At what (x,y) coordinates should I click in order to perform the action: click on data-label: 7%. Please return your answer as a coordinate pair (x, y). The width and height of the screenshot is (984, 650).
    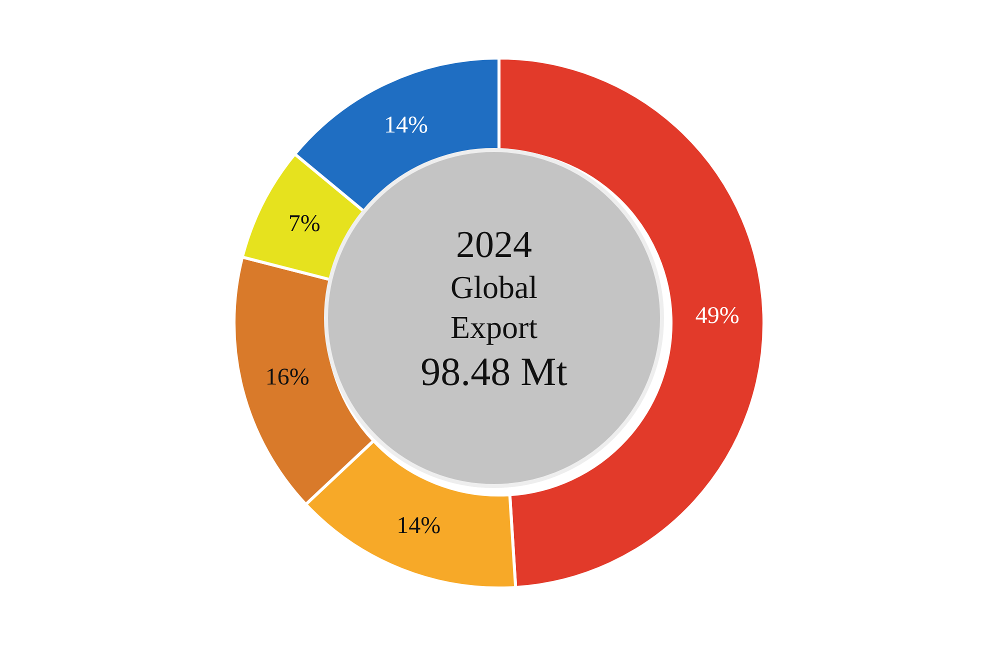
    Looking at the image, I should click on (304, 223).